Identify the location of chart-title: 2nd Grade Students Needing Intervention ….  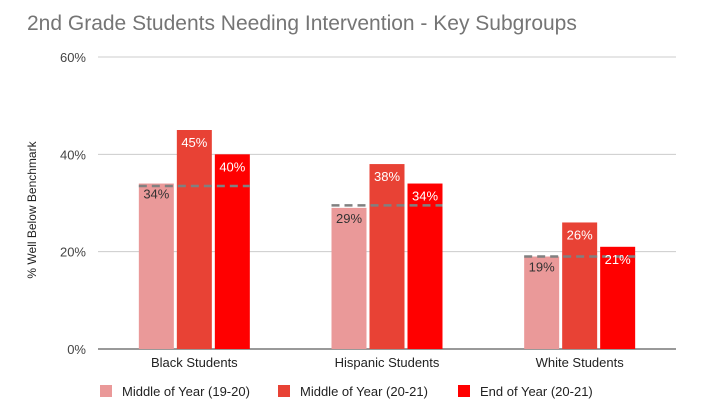
(302, 23).